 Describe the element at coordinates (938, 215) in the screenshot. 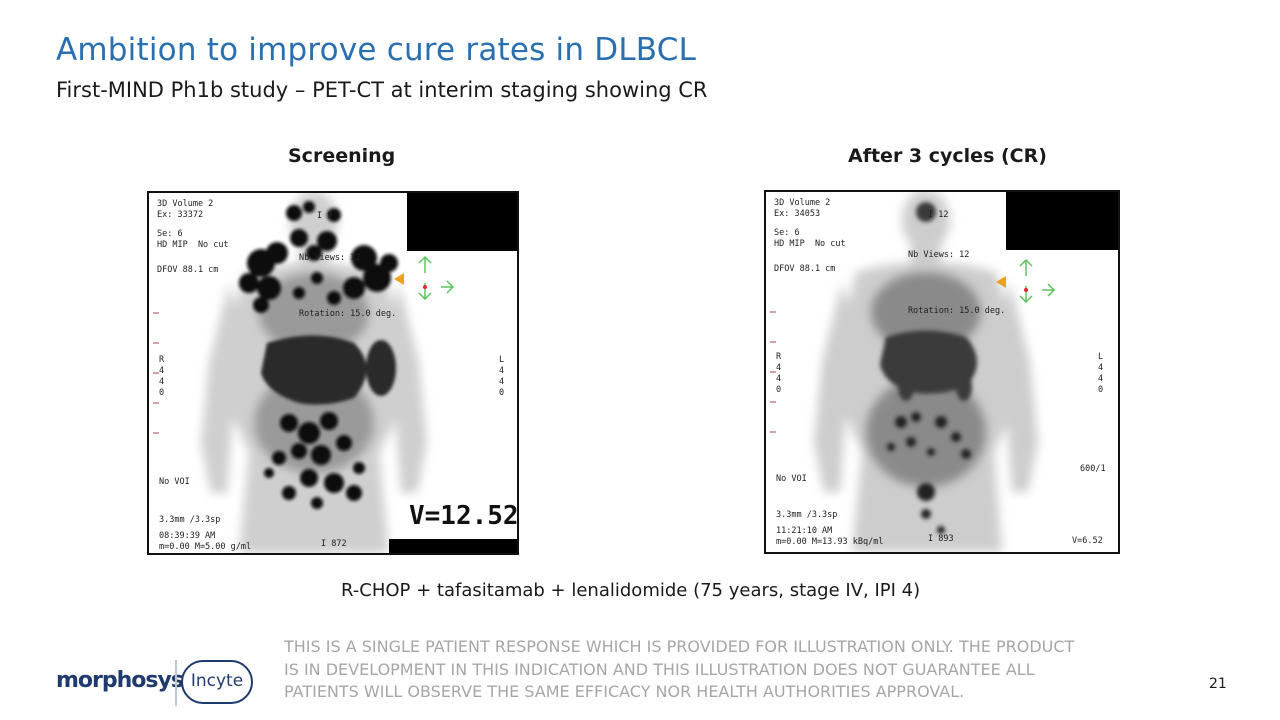

I see `scan-top-mark: I 12` at that location.